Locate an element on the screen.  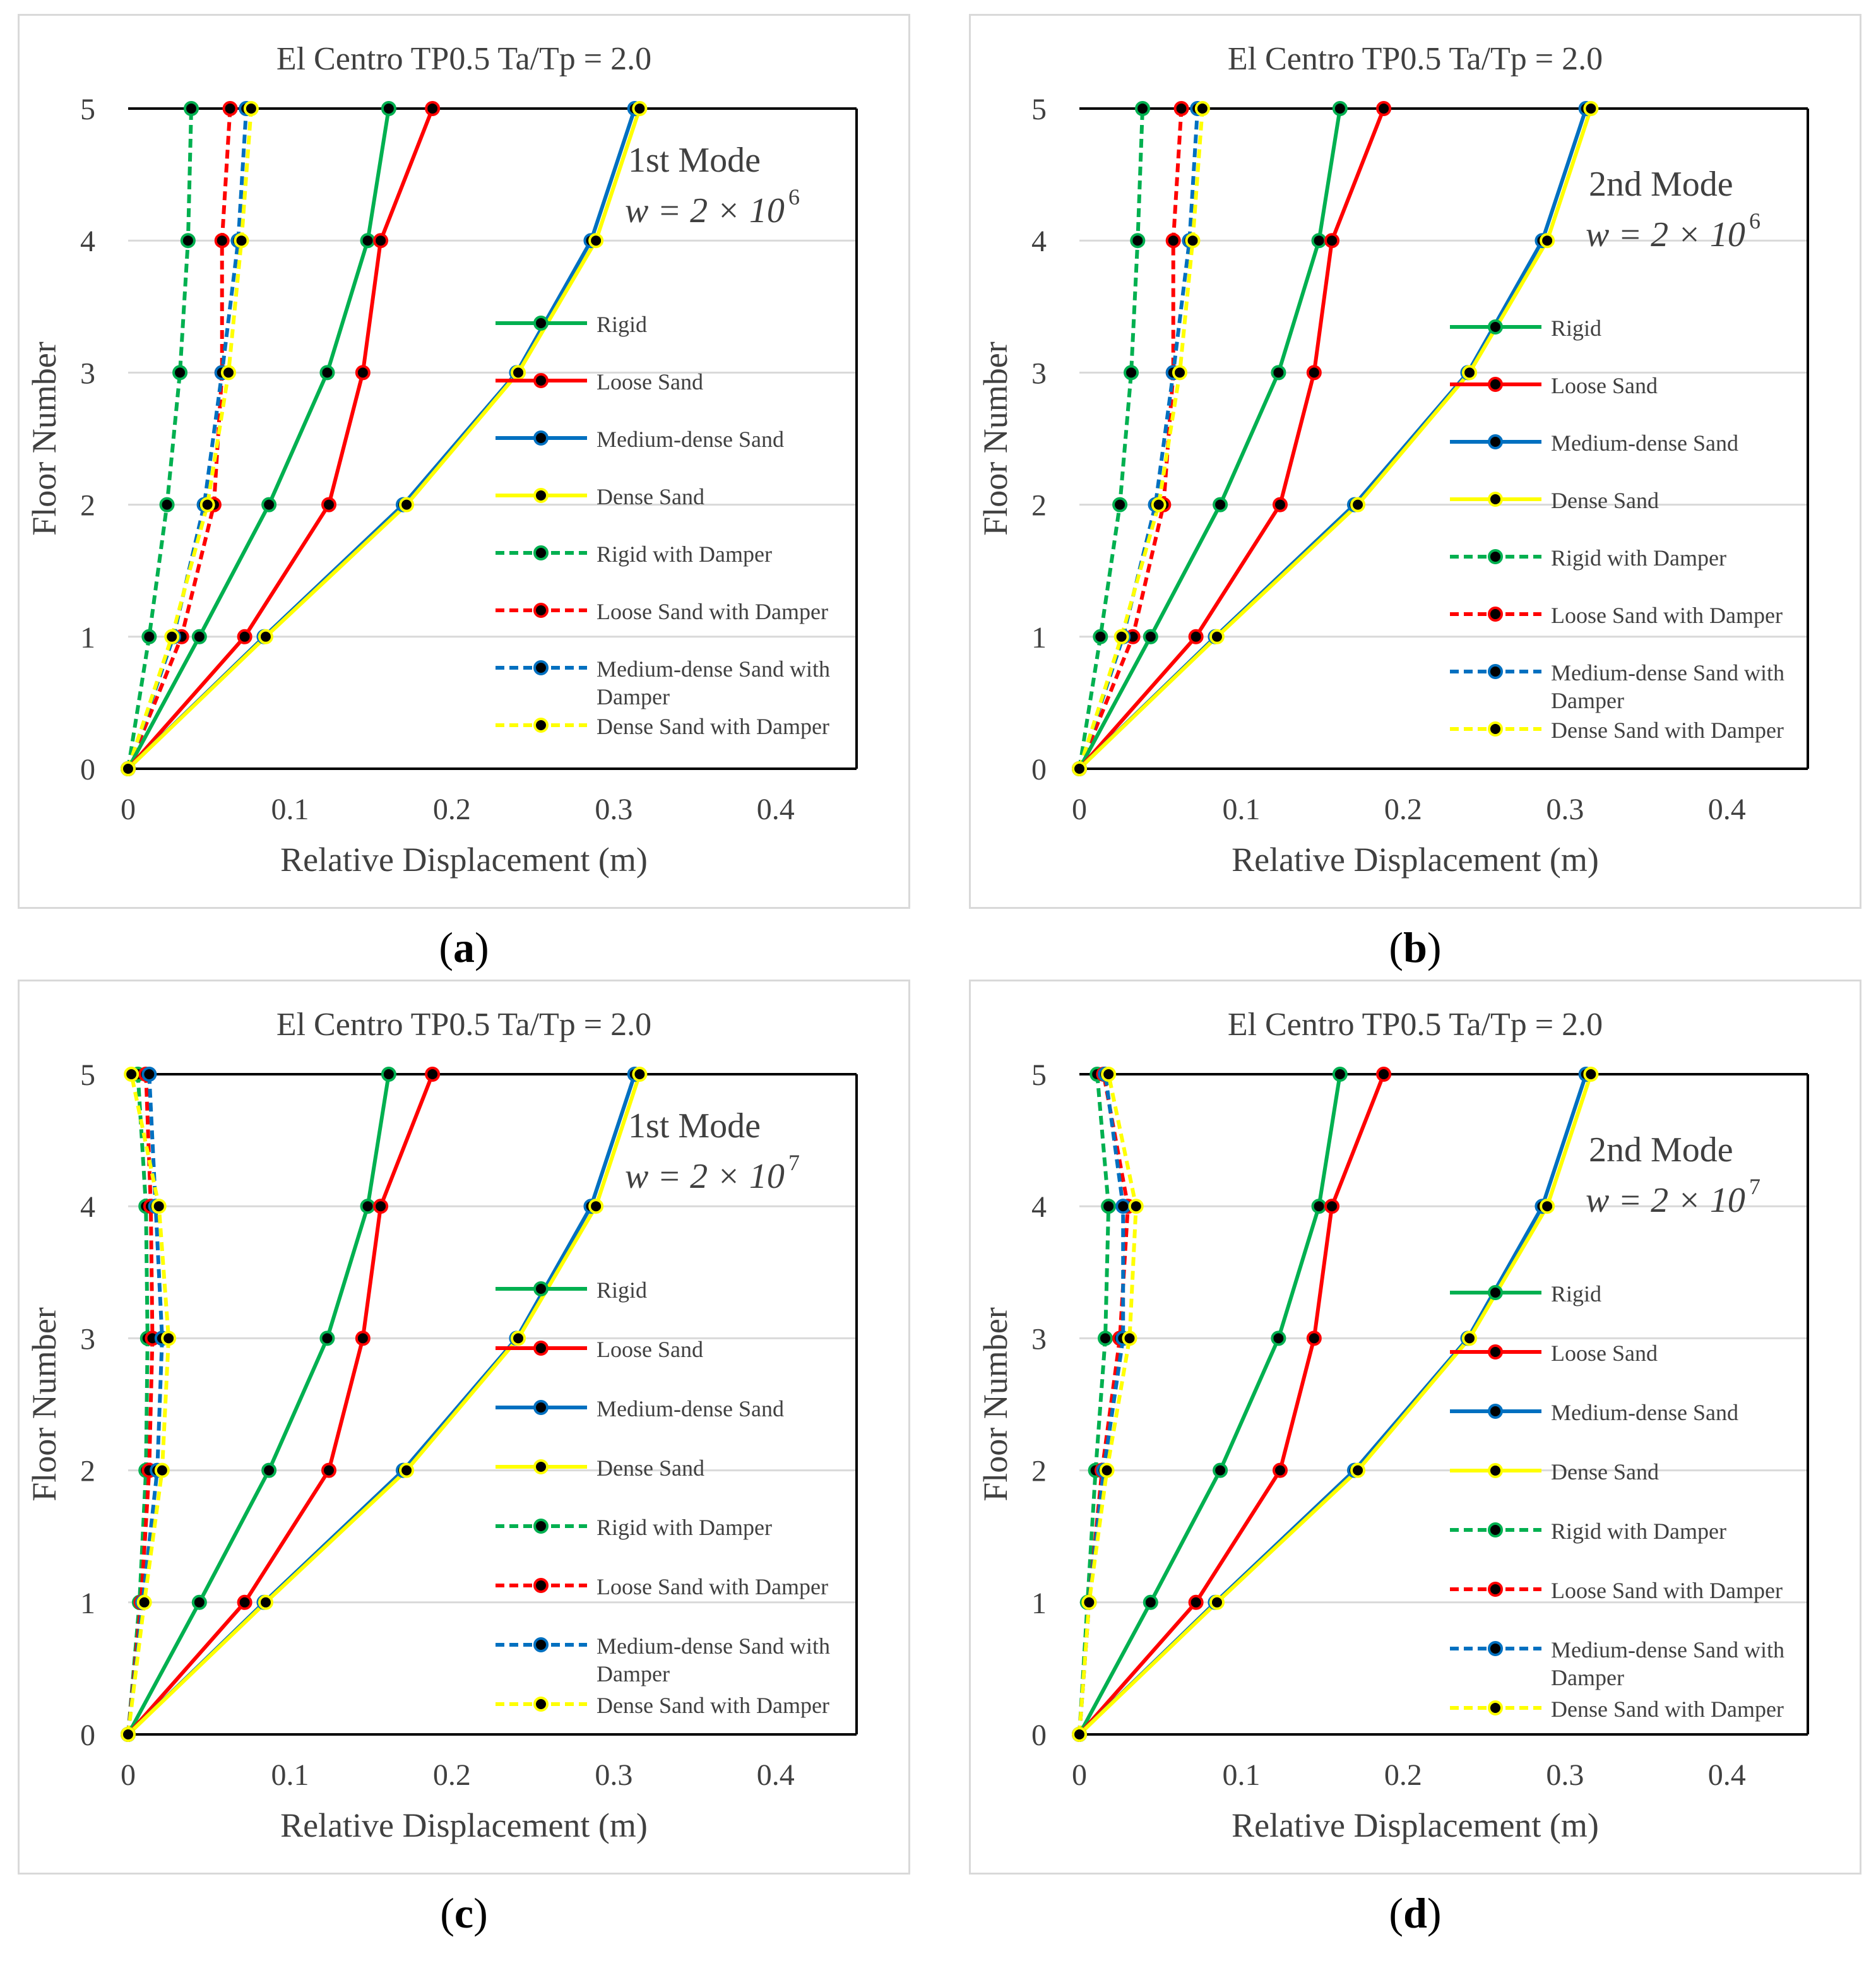
series-line-loose-sand is located at coordinates (1232, 1404).